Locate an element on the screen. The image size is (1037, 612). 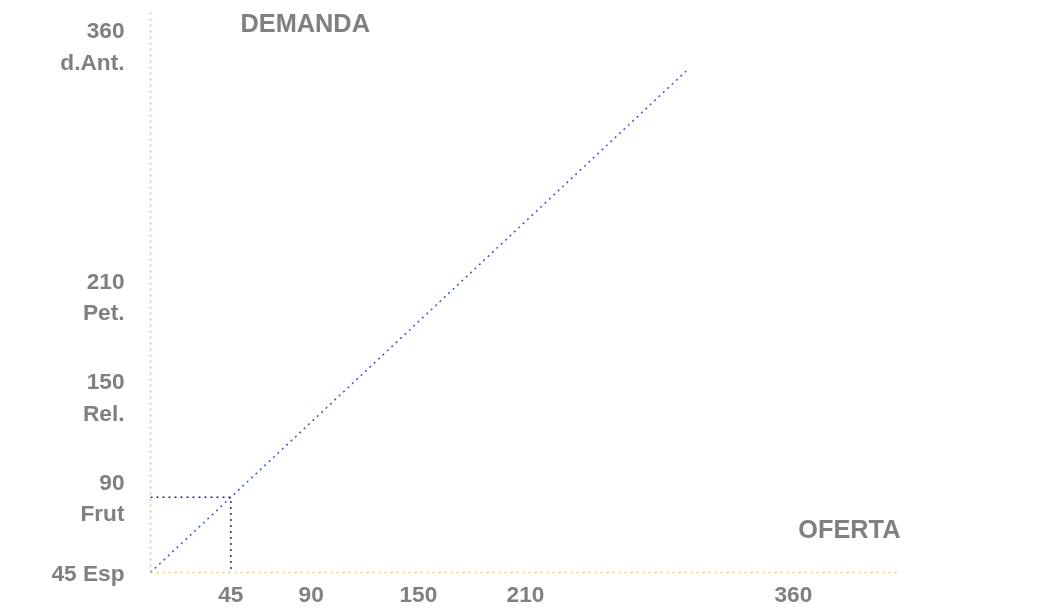
x-tick-label: 360 is located at coordinates (793, 593).